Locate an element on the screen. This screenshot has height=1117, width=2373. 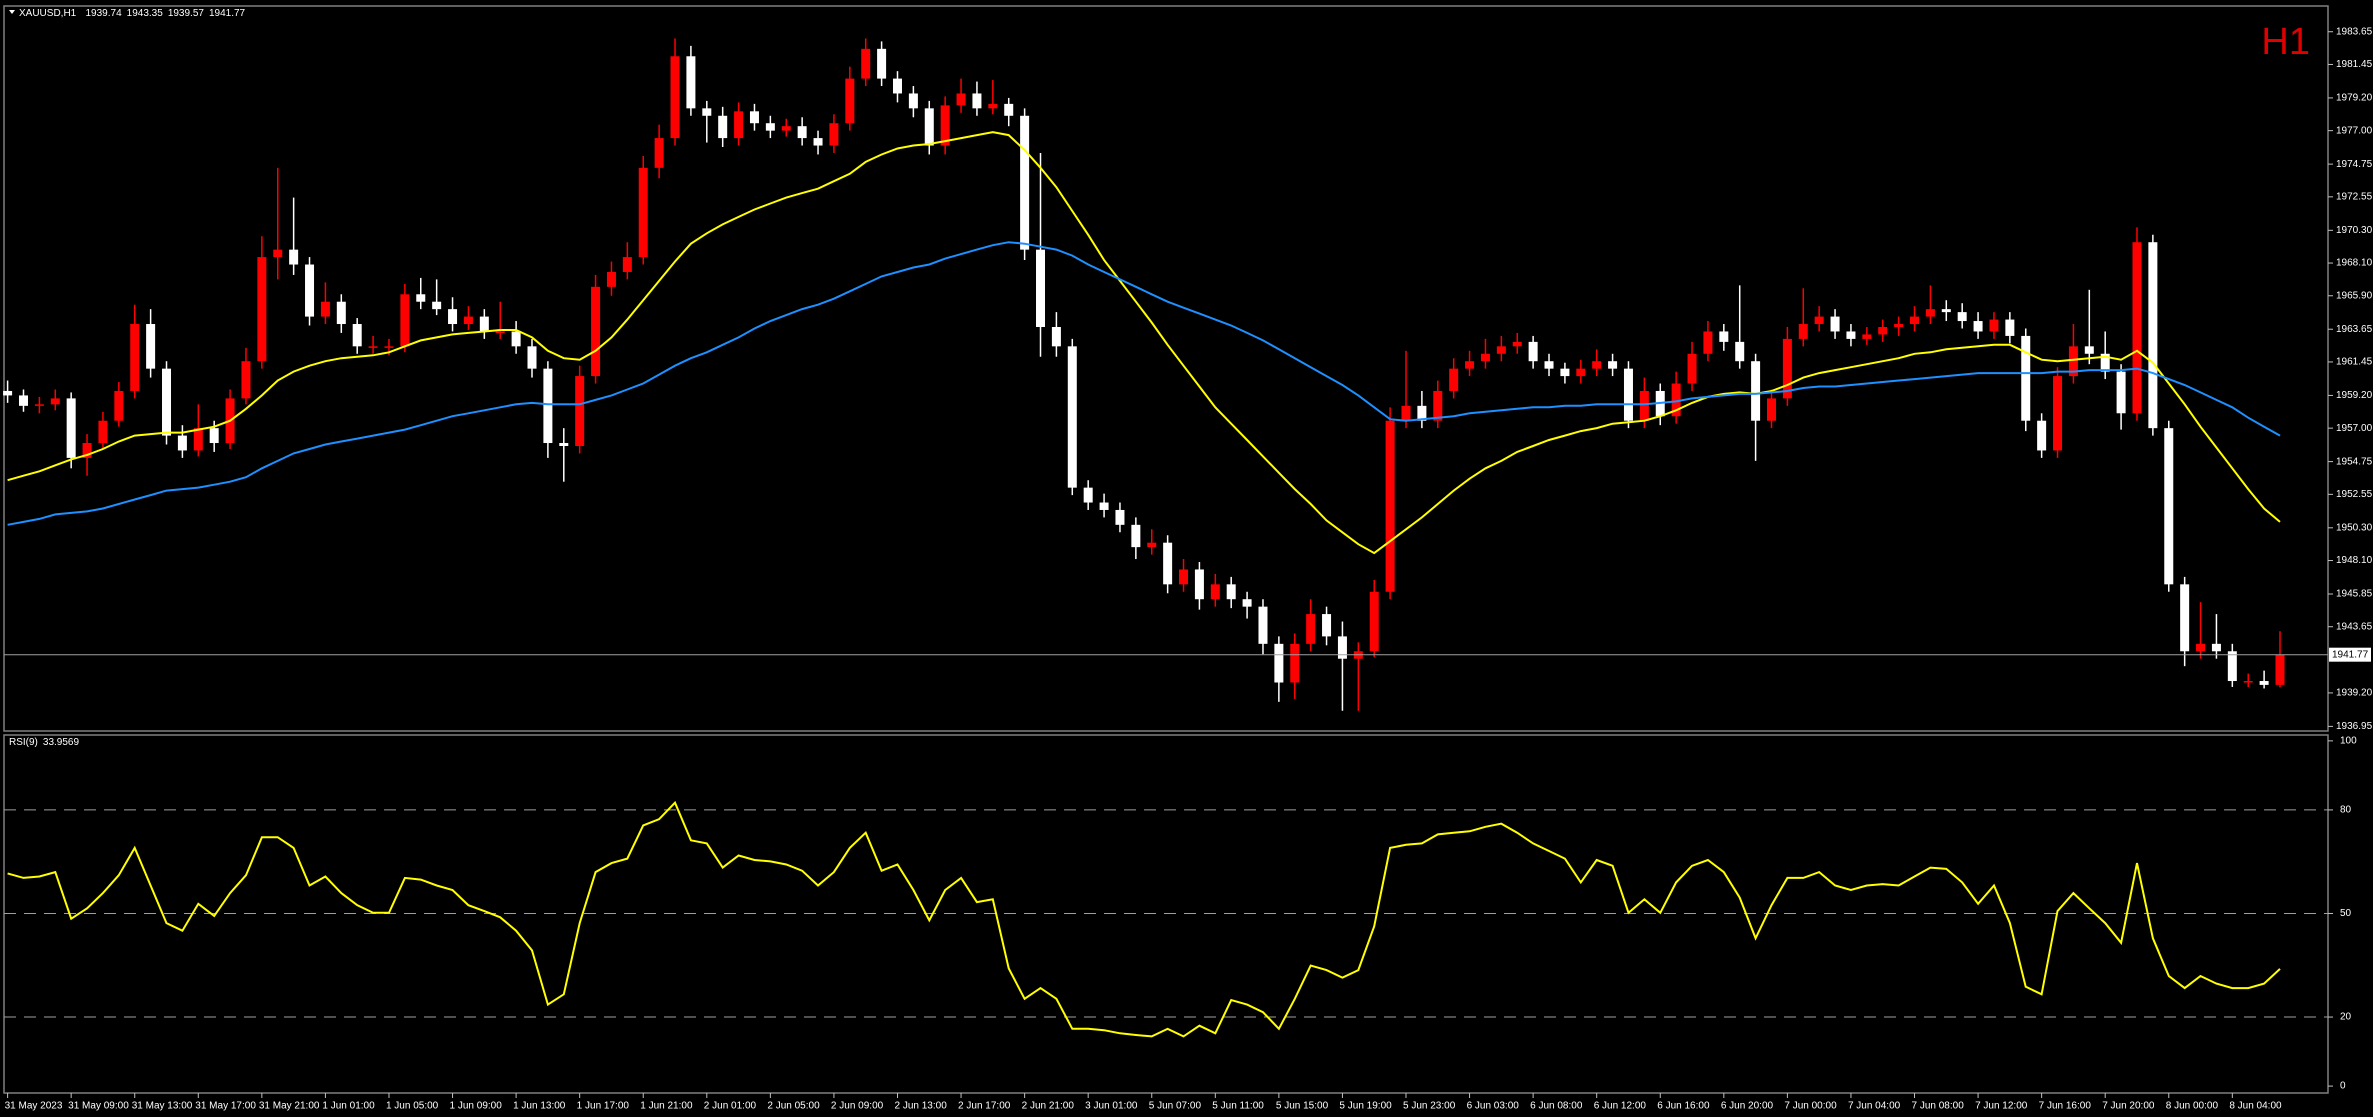
low-value: 1939.57 is located at coordinates (186, 13).